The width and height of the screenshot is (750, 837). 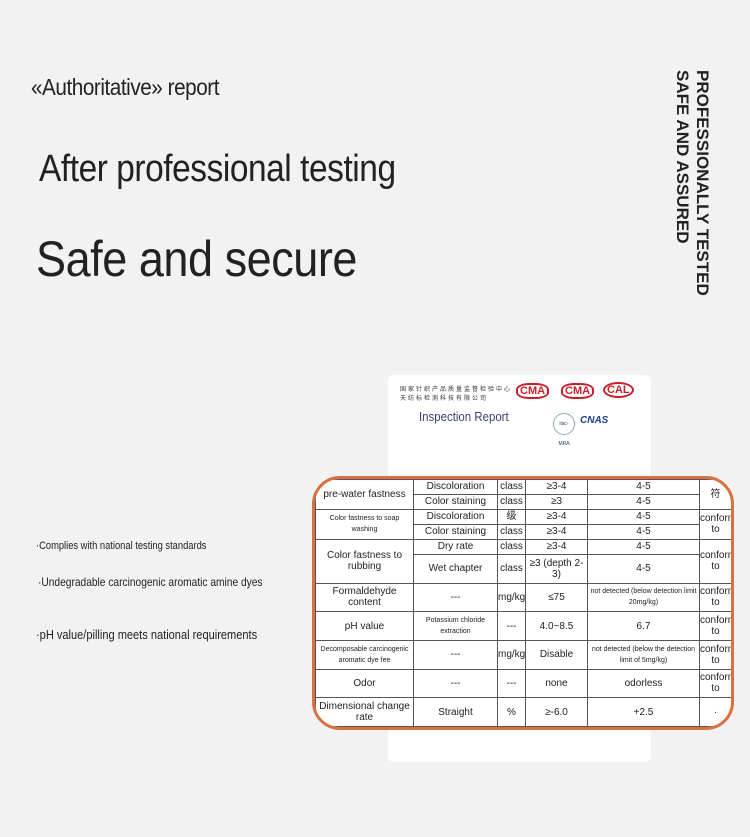 What do you see at coordinates (556, 501) in the screenshot?
I see `table-cell: ≥3` at bounding box center [556, 501].